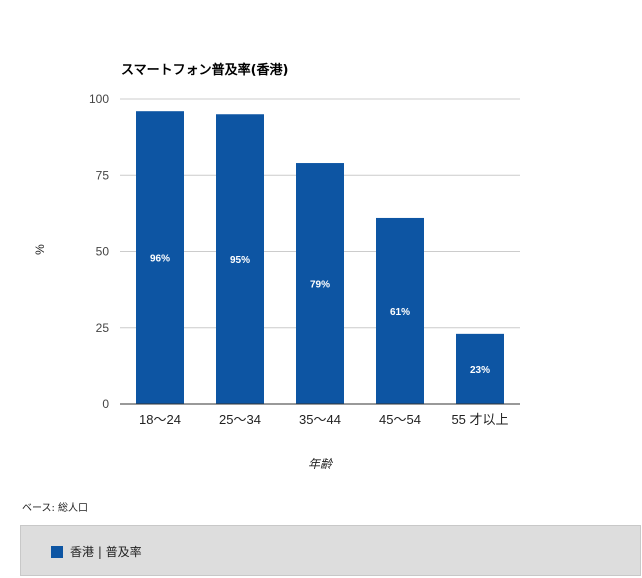 The width and height of the screenshot is (642, 578). I want to click on data-labels: 96% 95% 79% 61% 23%, so click(320, 315).